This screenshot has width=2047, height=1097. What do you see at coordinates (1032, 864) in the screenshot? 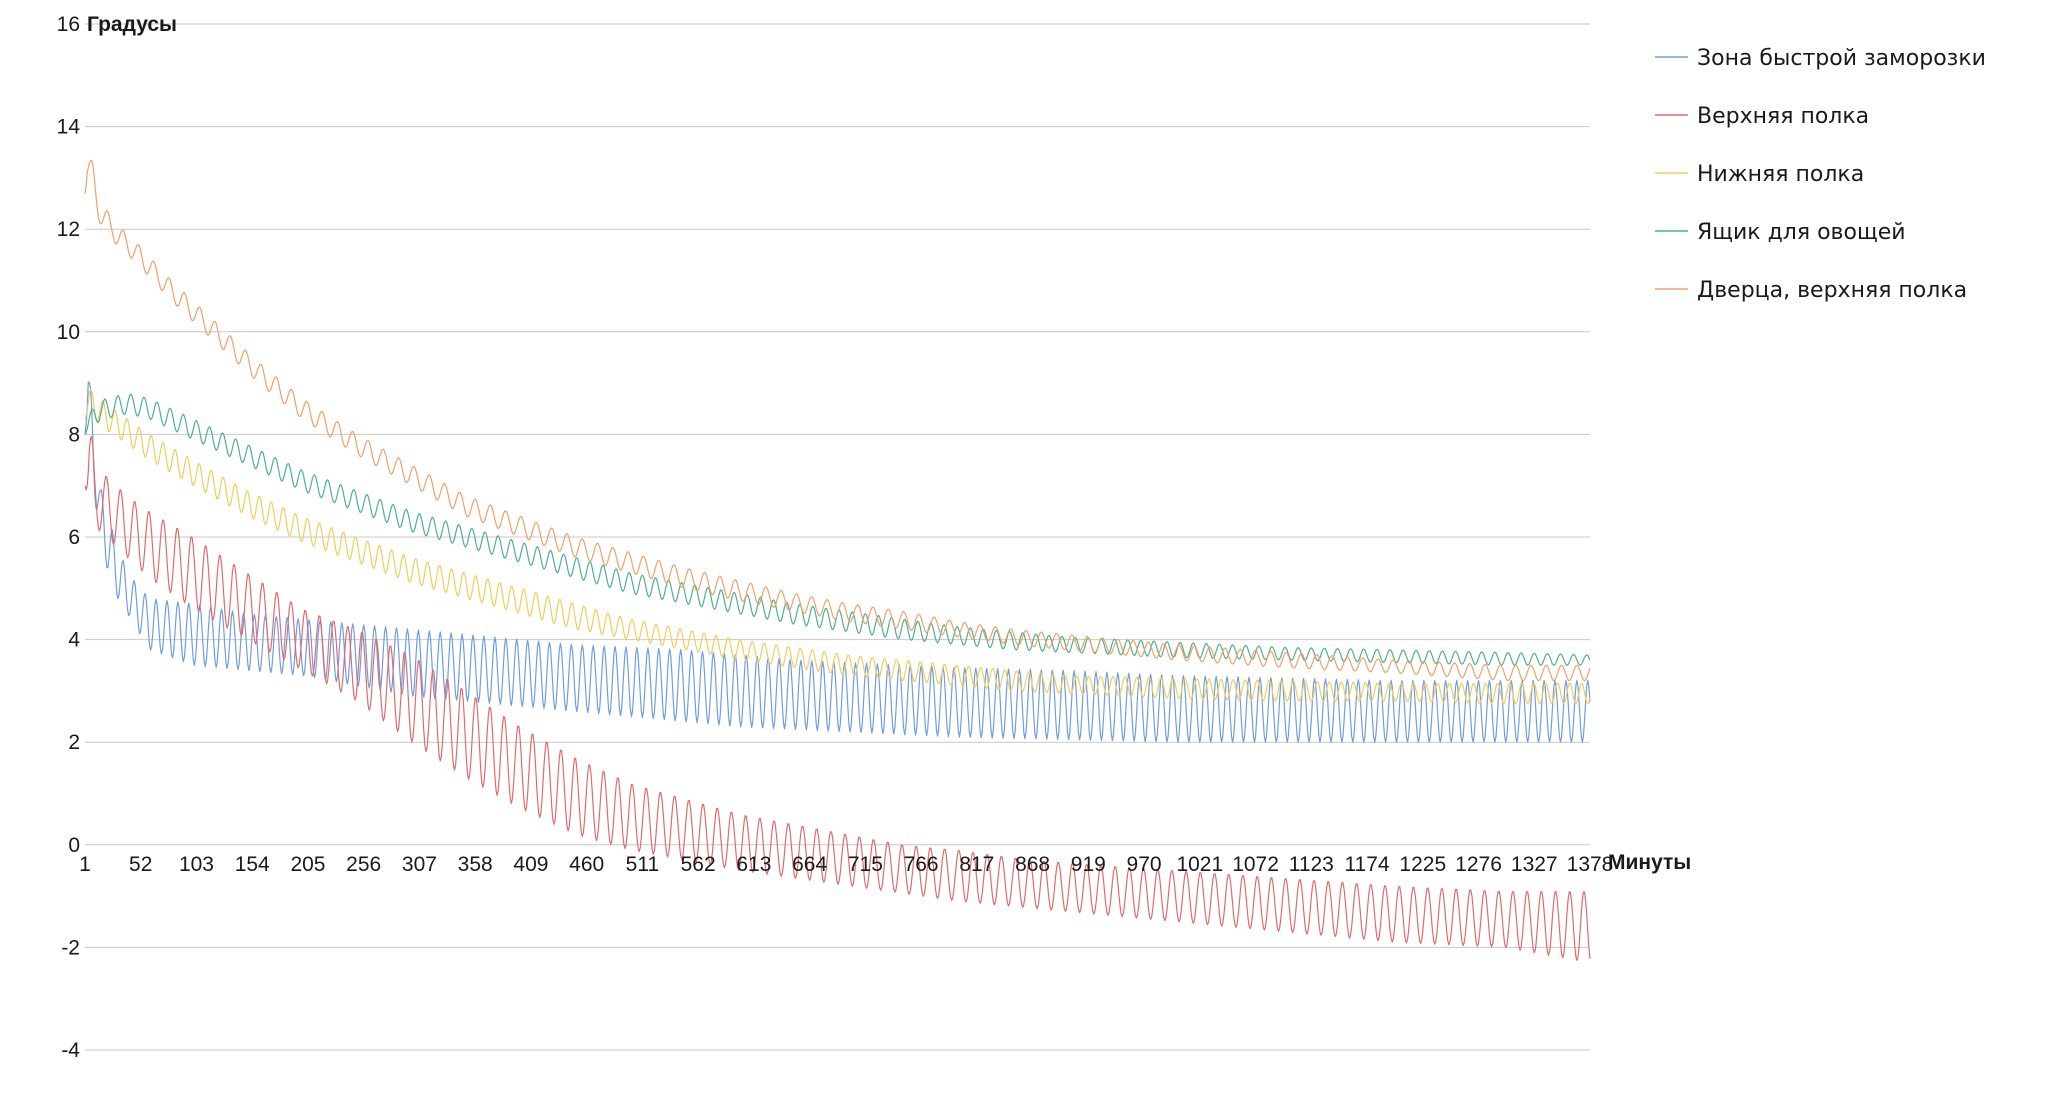
I see `x-tick-label: 868` at bounding box center [1032, 864].